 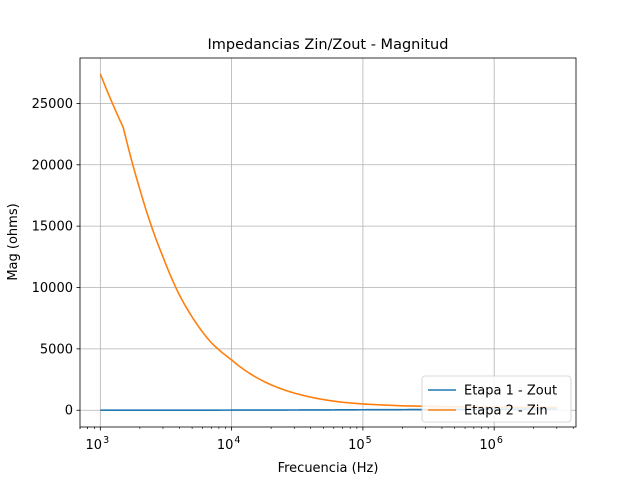 I want to click on y-tick-label: 15000, so click(x=52, y=227).